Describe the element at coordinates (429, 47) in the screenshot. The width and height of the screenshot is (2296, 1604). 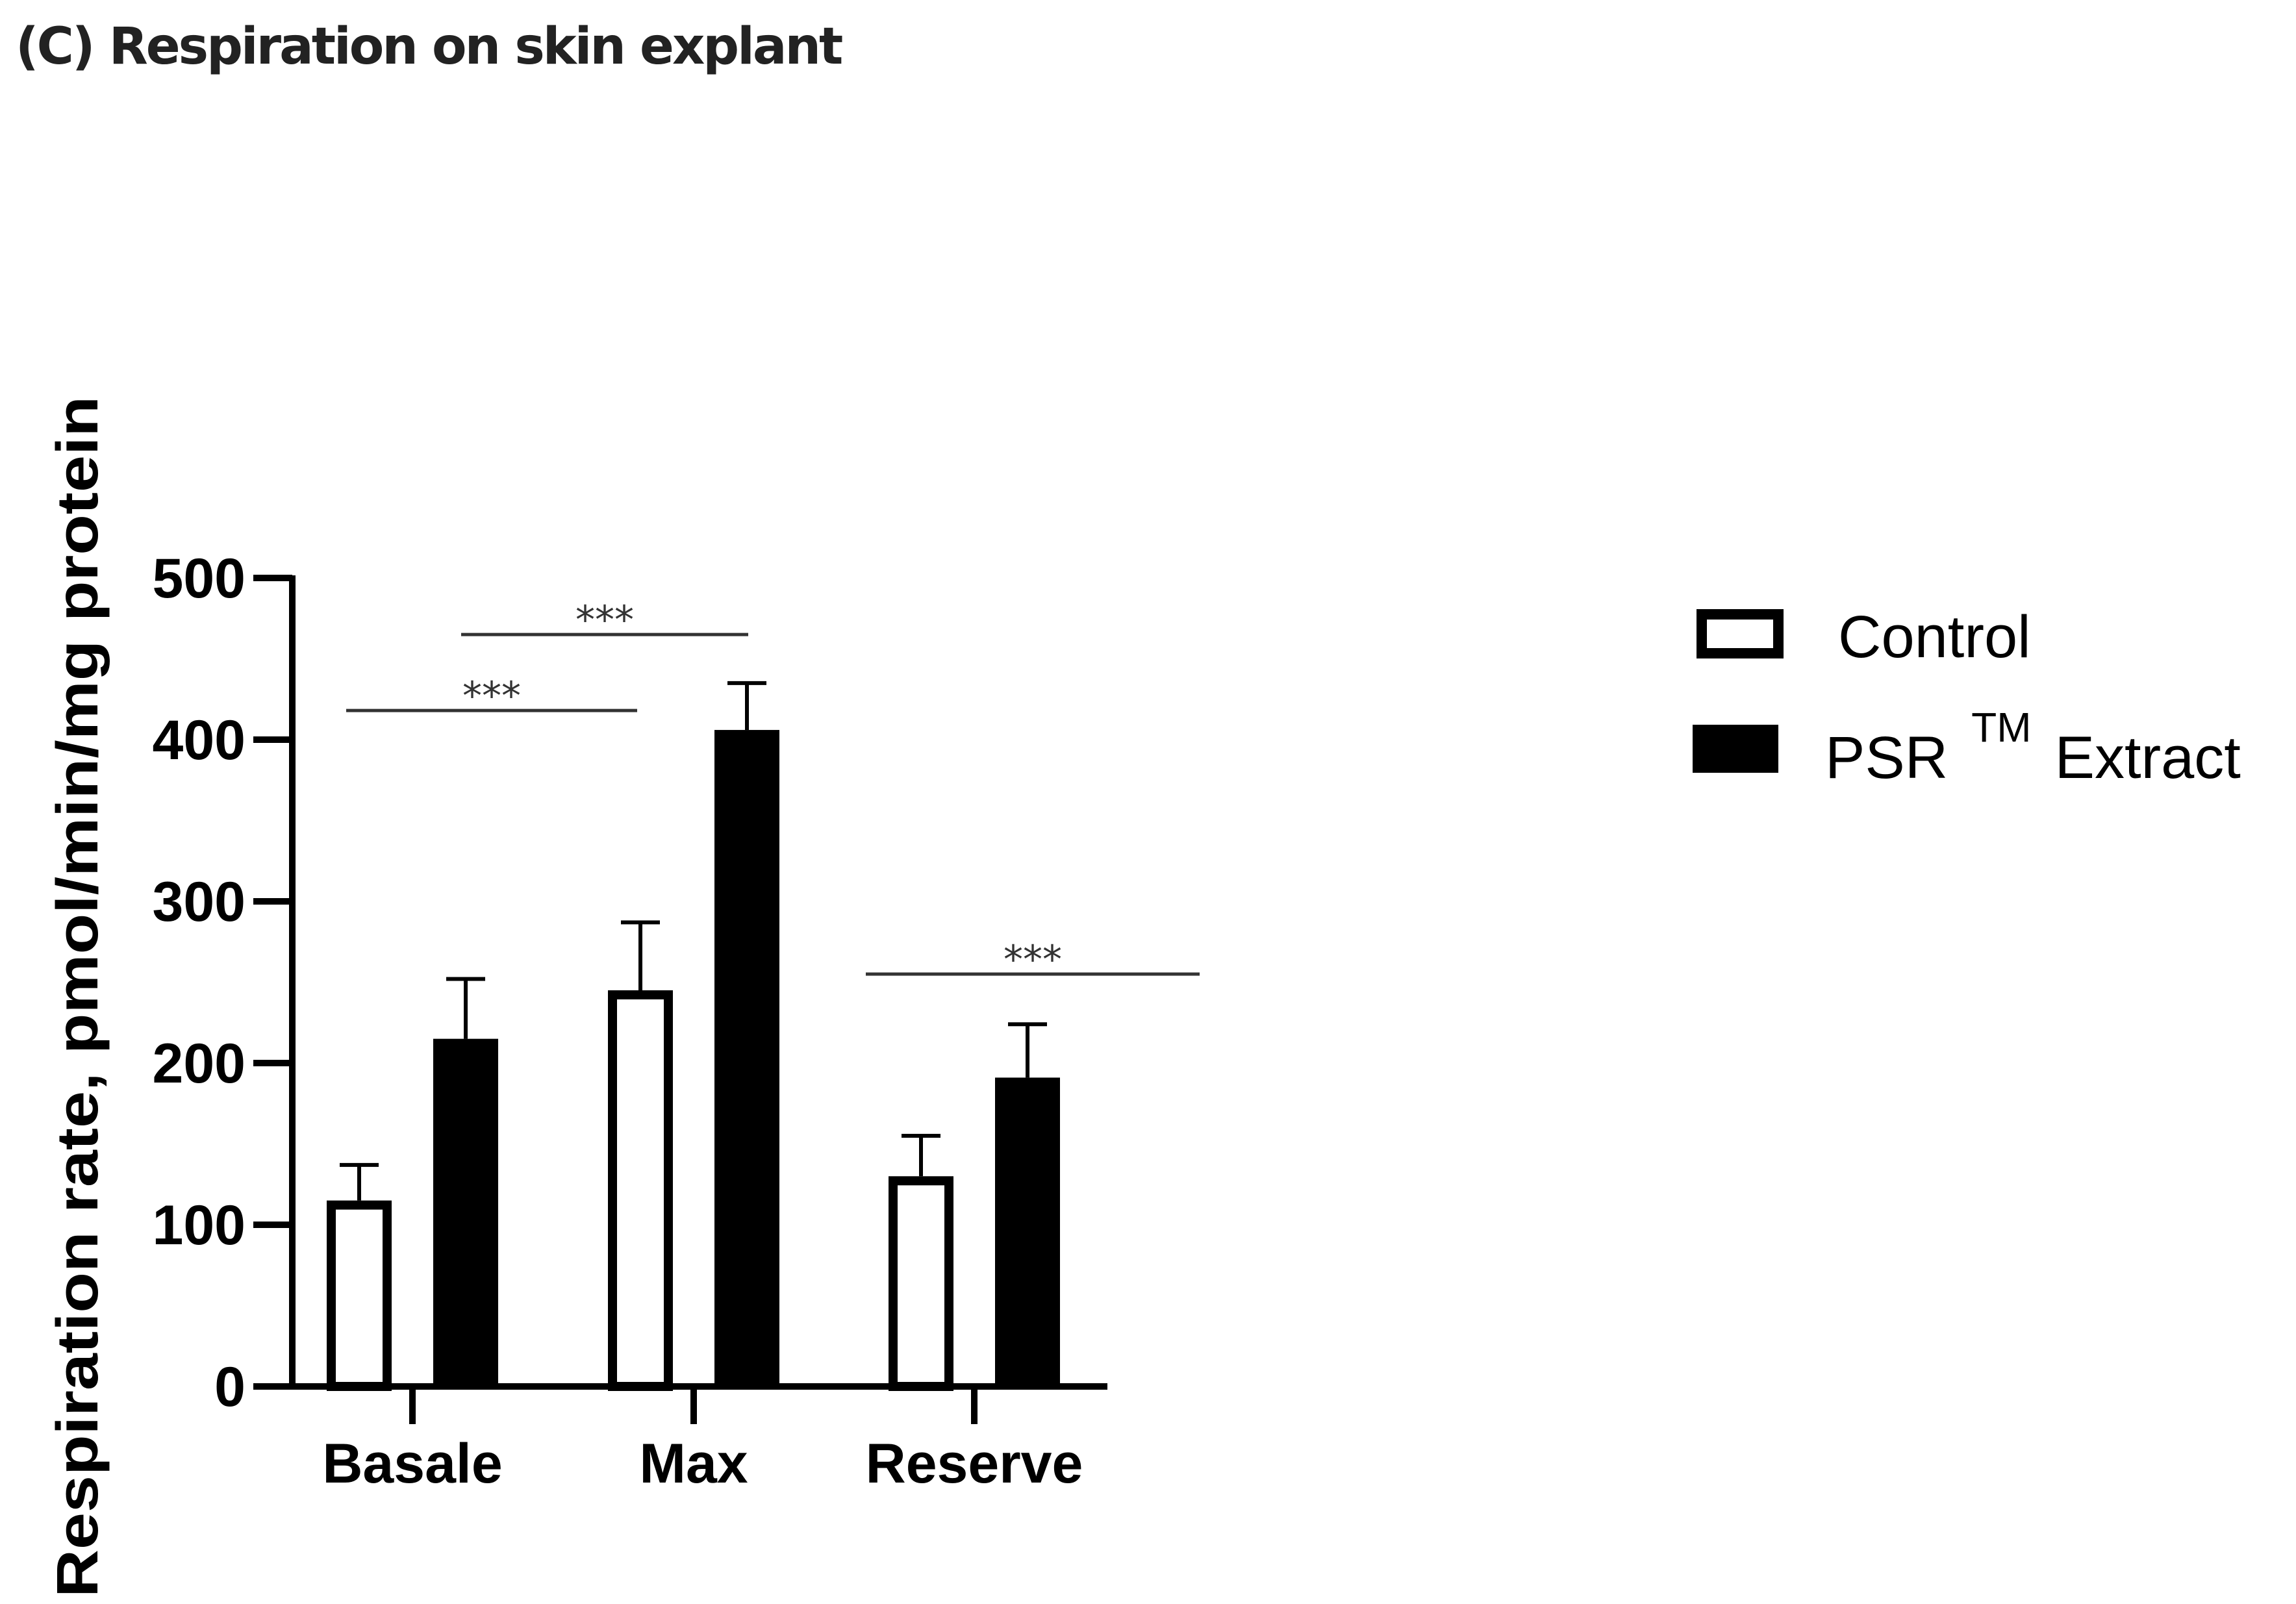
I see `panel-title: (C) Respiration on skin explant` at that location.